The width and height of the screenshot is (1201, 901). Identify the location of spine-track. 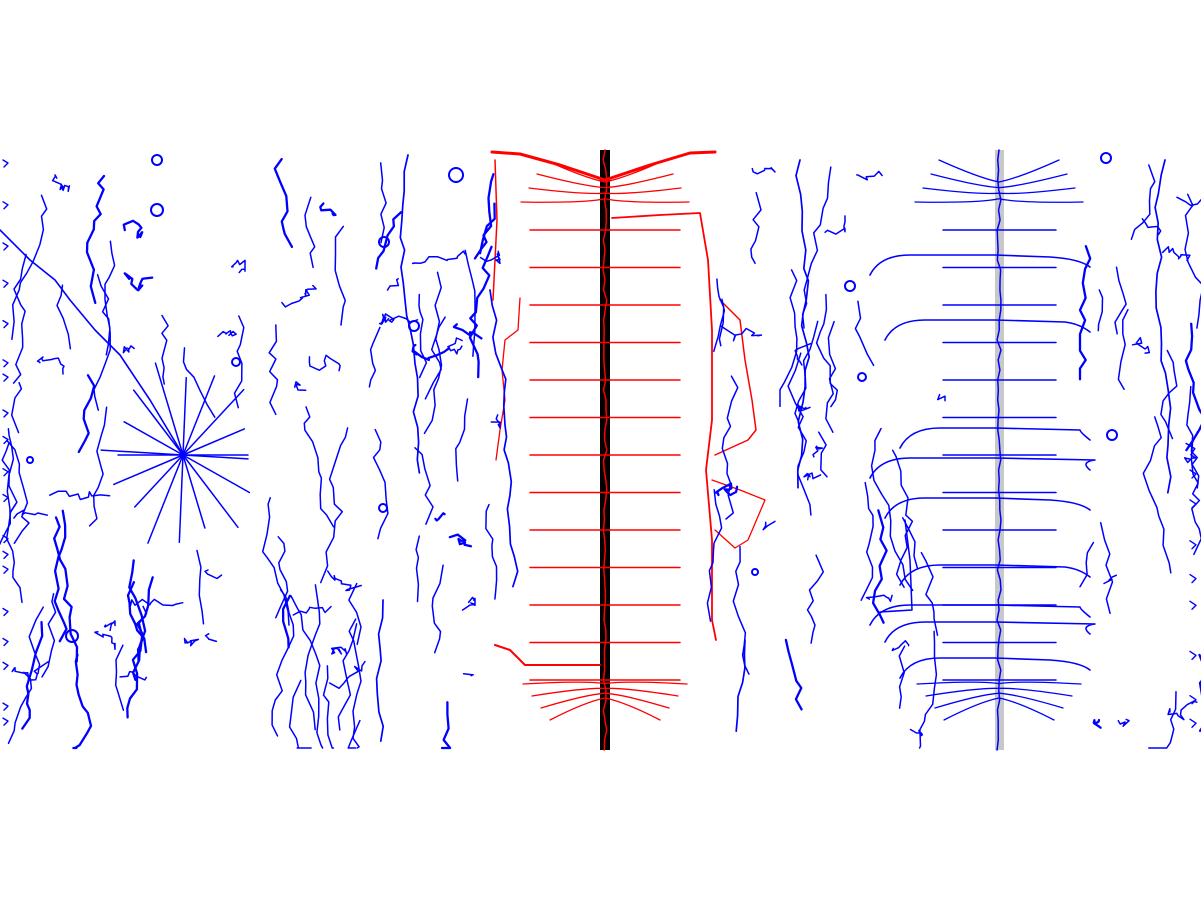
(605, 450).